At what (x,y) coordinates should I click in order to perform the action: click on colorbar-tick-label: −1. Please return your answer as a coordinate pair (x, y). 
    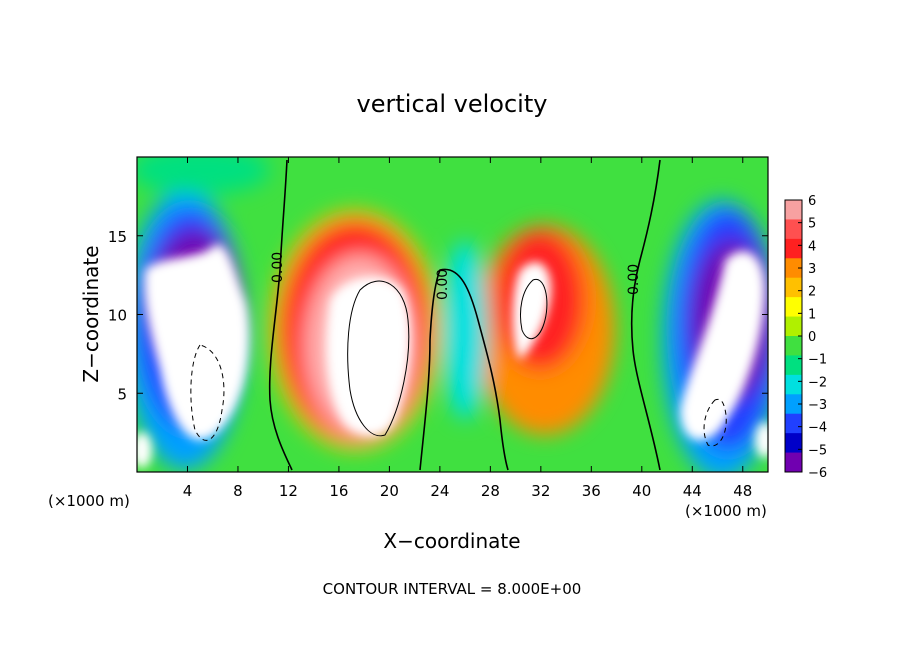
    Looking at the image, I should click on (817, 360).